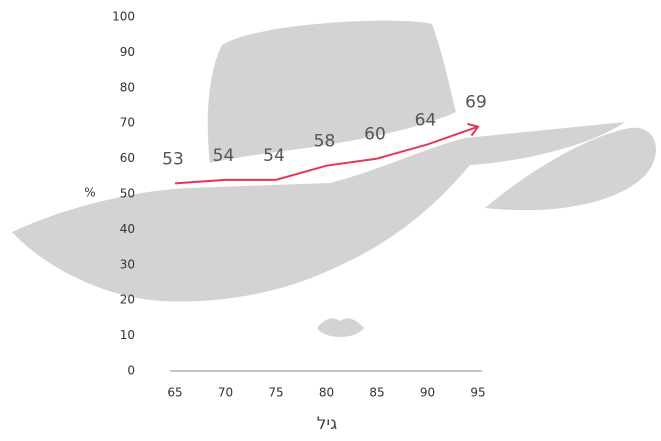 Image resolution: width=661 pixels, height=441 pixels. I want to click on y-tick-label: 30, so click(127, 264).